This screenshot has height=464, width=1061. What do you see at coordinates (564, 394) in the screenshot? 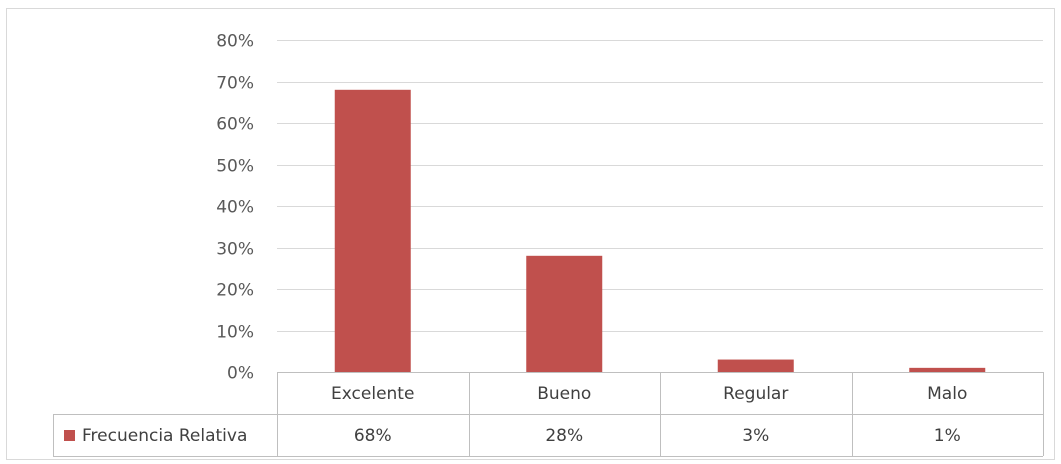
I see `category-label: Bueno` at bounding box center [564, 394].